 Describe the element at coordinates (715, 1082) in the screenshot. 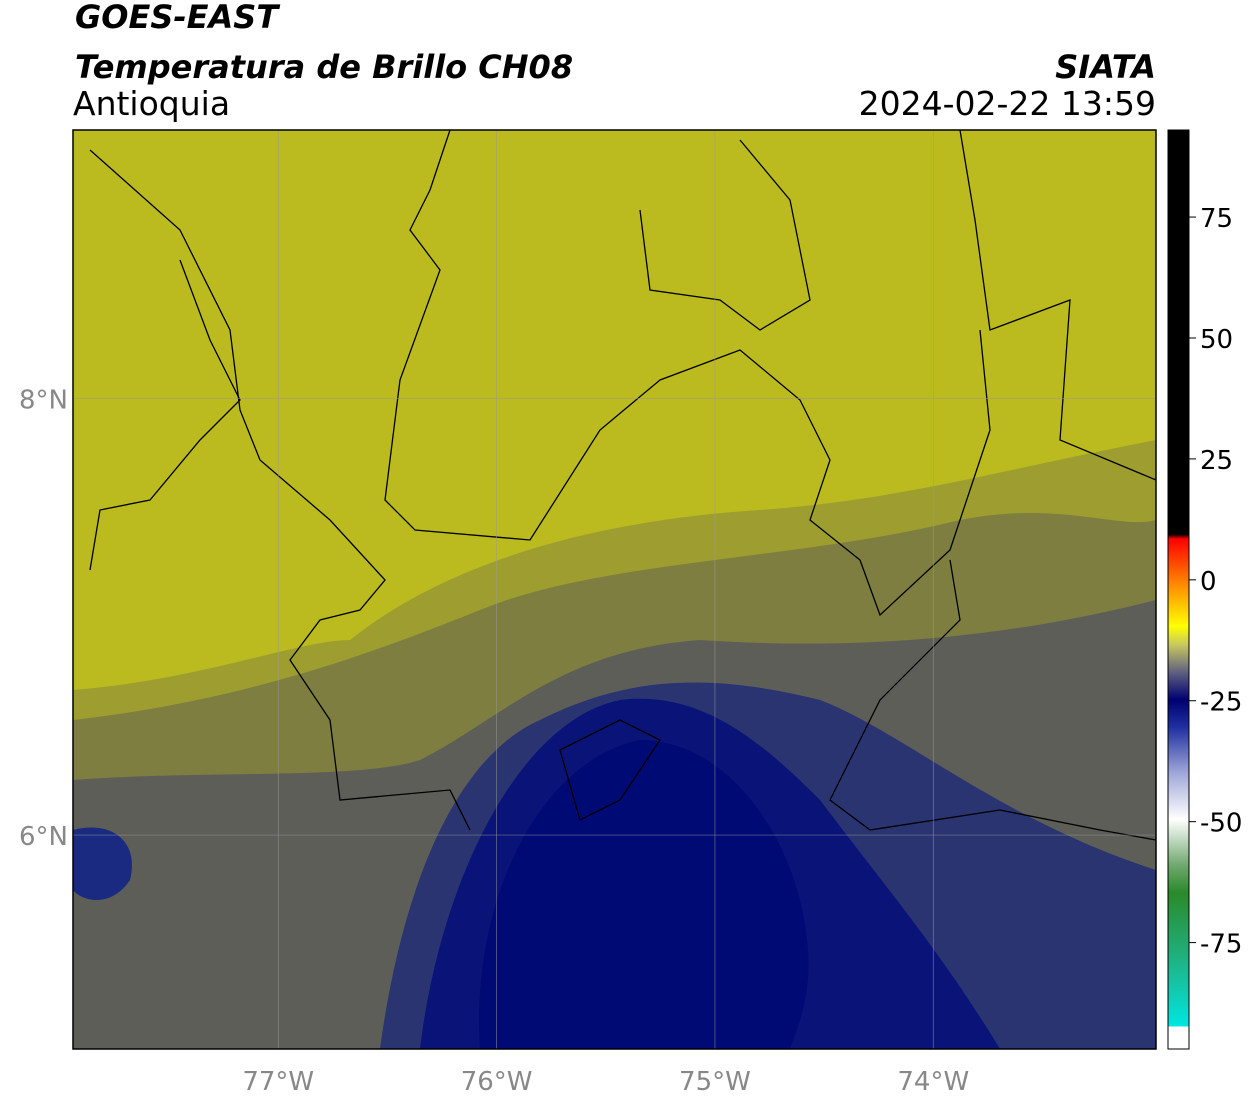

I see `lon-label: 75°W` at that location.